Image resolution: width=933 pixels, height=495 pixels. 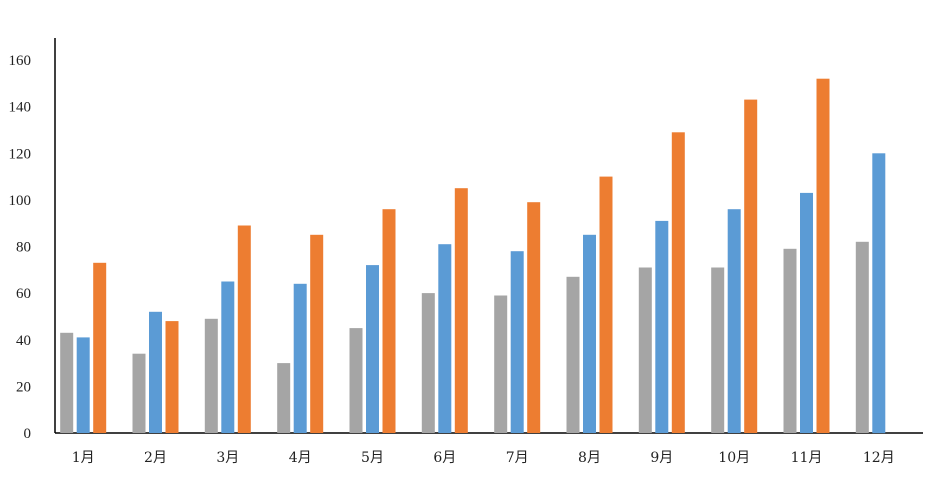 What do you see at coordinates (589, 458) in the screenshot?
I see `x-tick-label: 8月` at bounding box center [589, 458].